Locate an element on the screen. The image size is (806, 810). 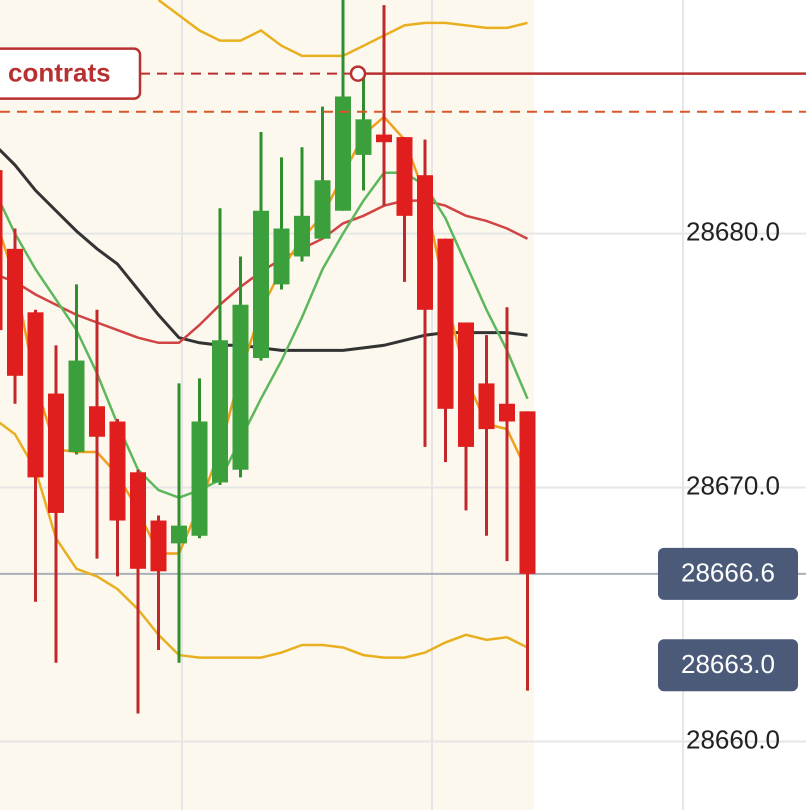
order-label: contrats is located at coordinates (59, 73).